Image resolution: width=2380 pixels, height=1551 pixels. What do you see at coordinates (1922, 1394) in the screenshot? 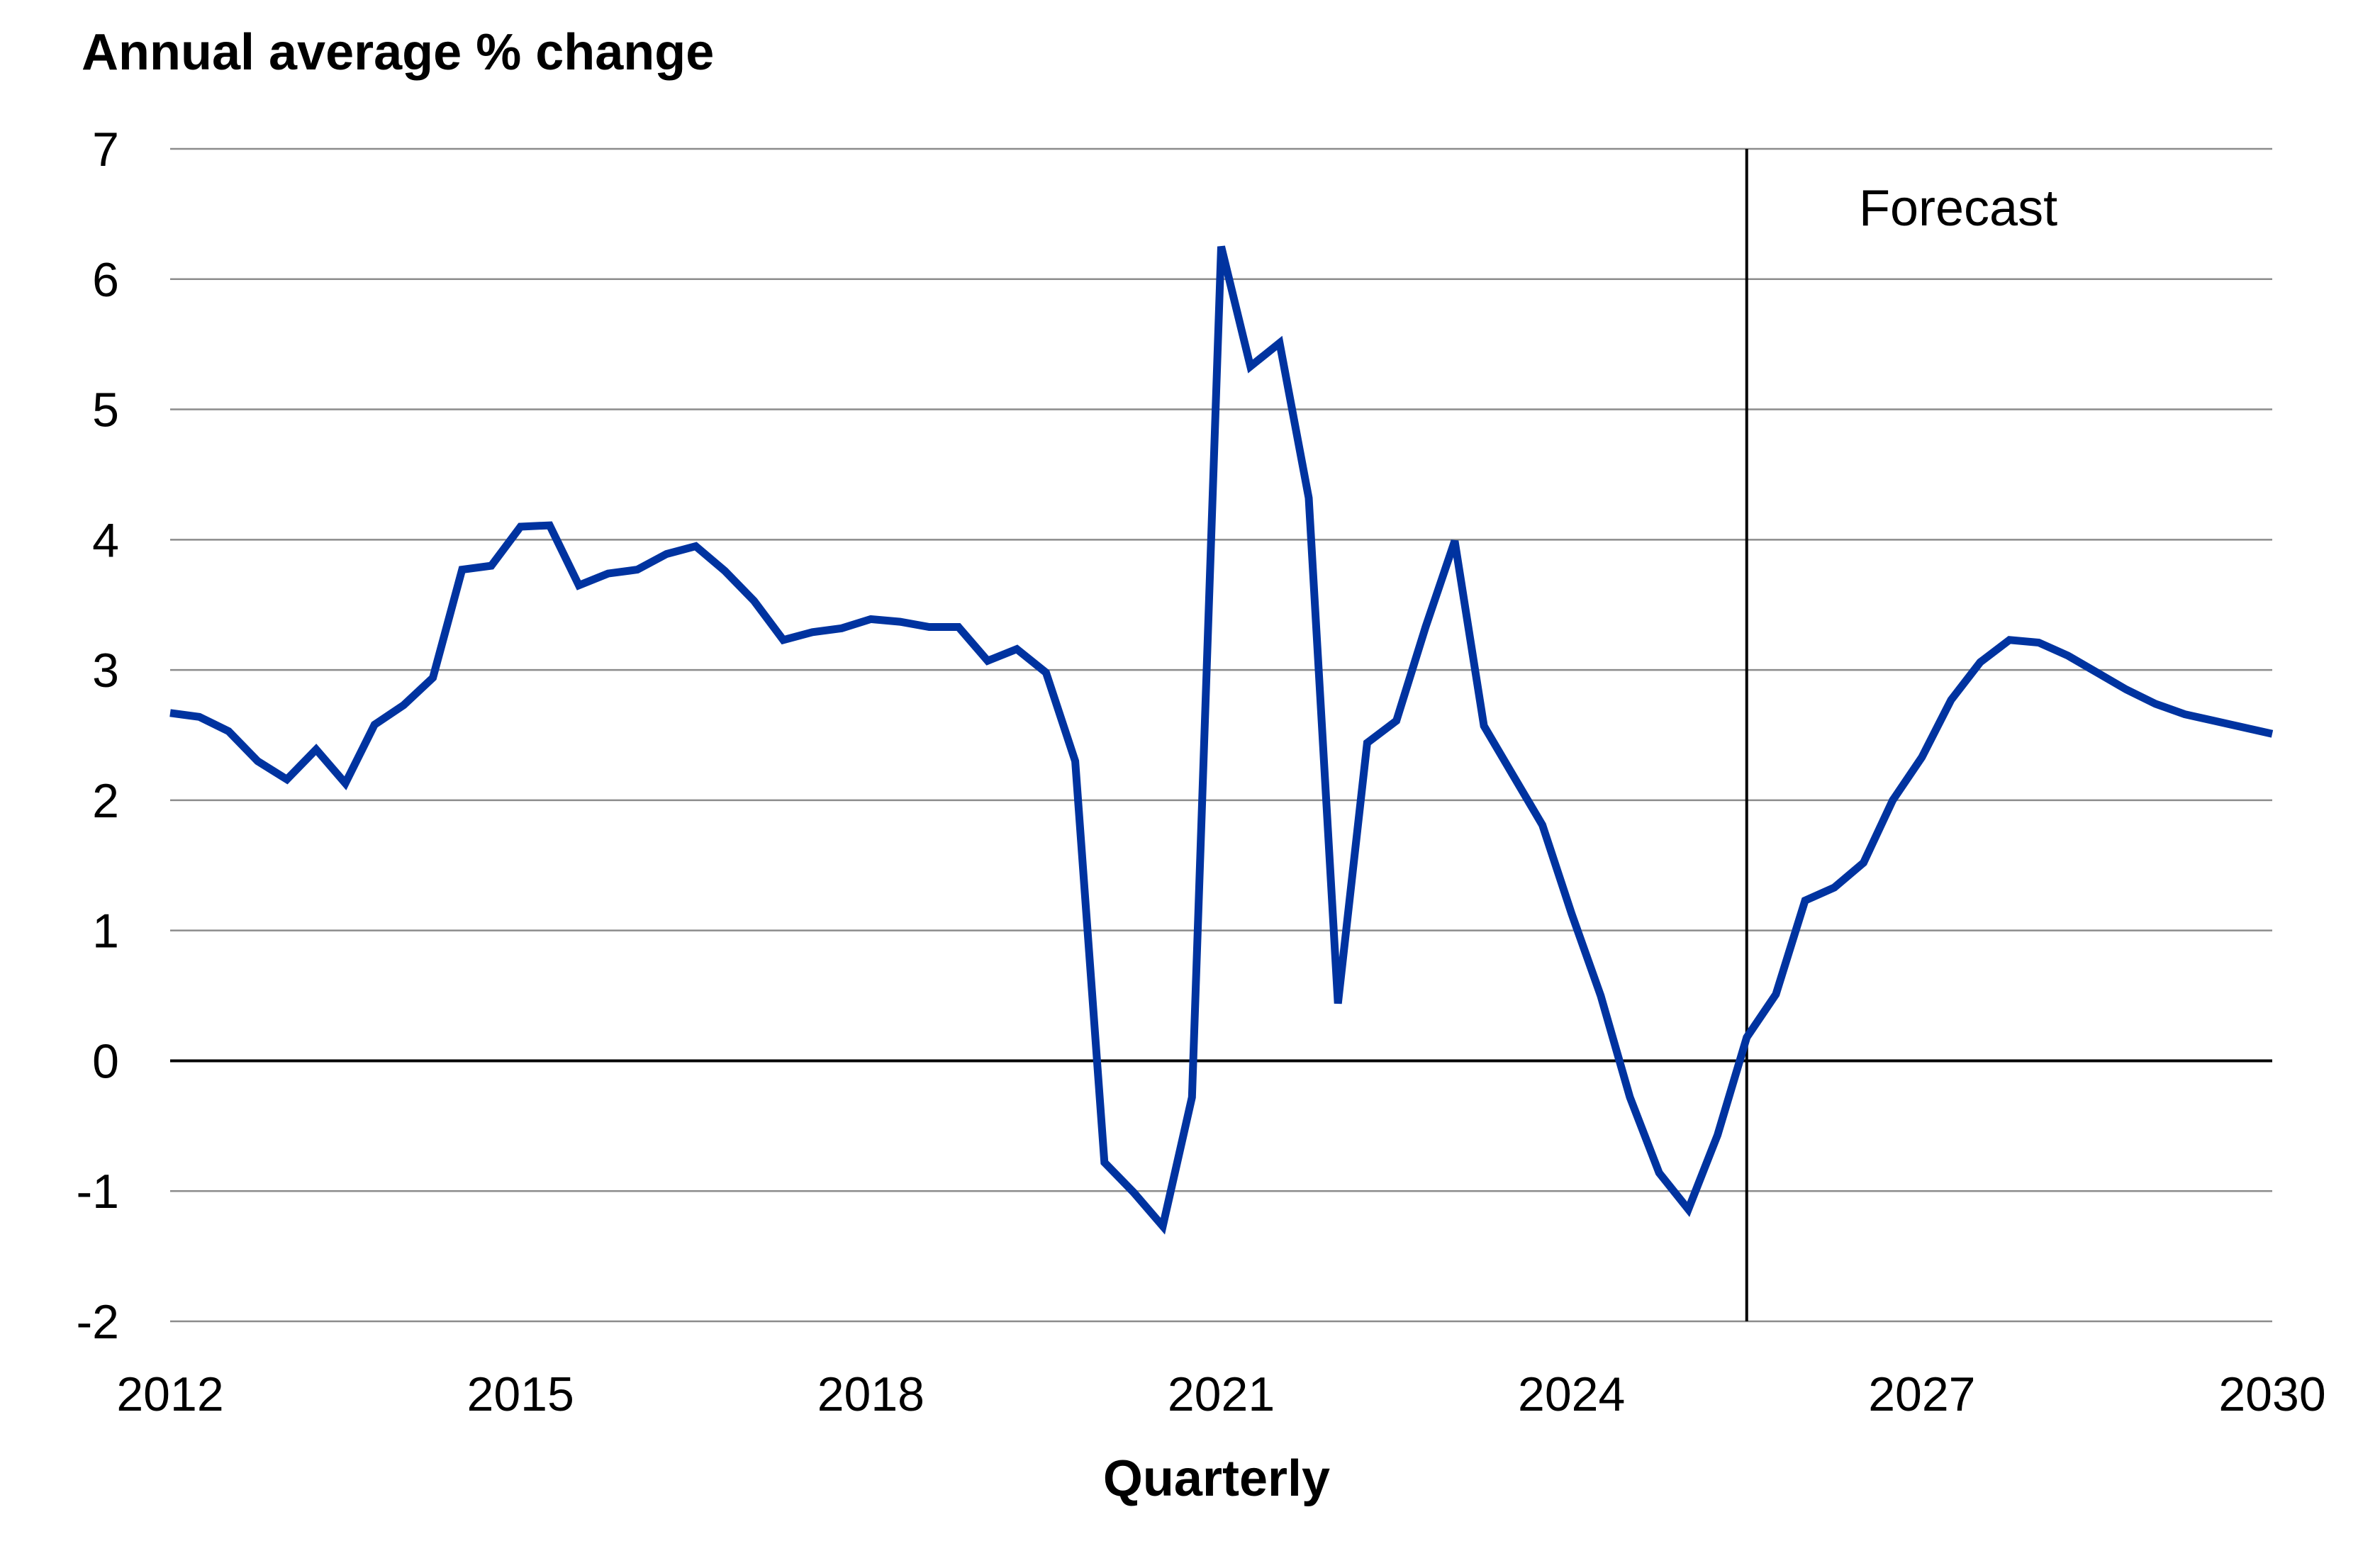
I see `x-tick-label: 2027` at bounding box center [1922, 1394].